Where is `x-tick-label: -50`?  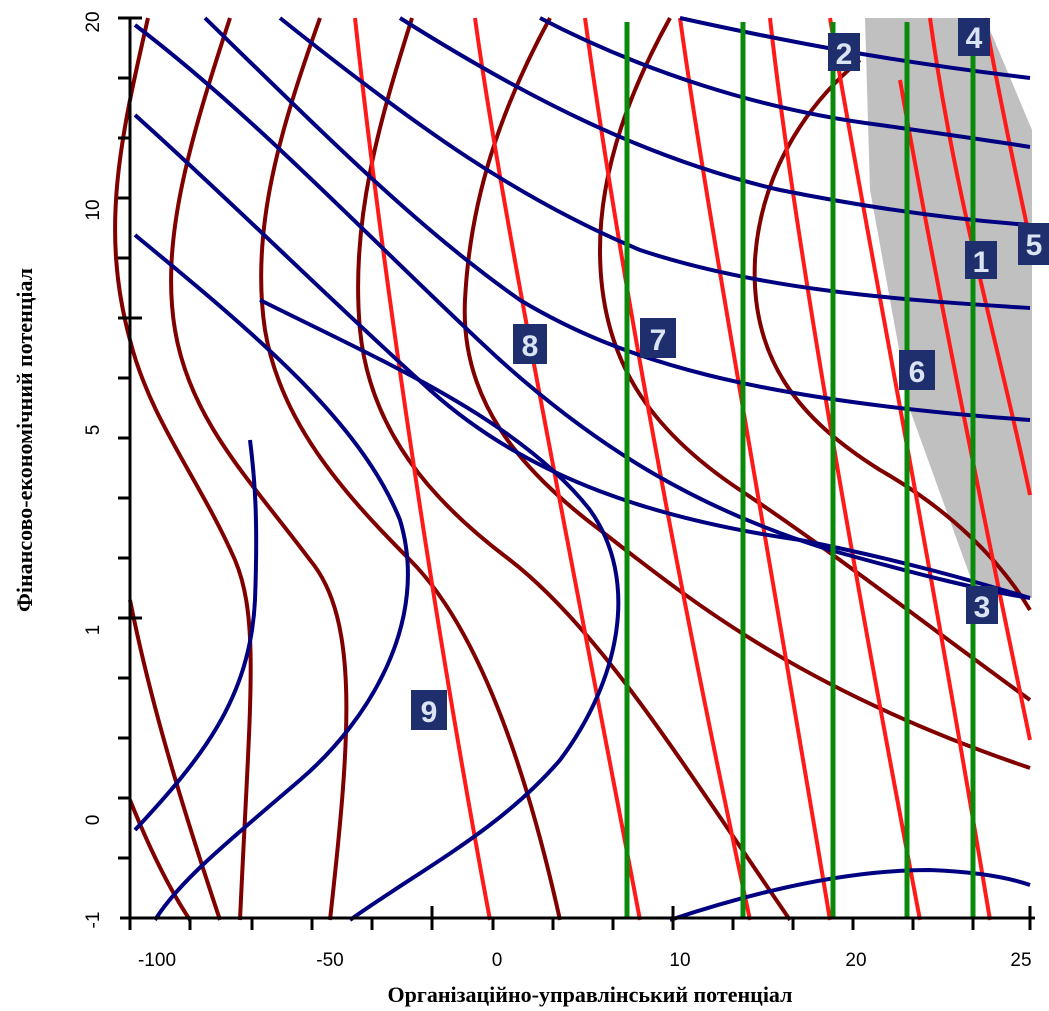 x-tick-label: -50 is located at coordinates (329, 960).